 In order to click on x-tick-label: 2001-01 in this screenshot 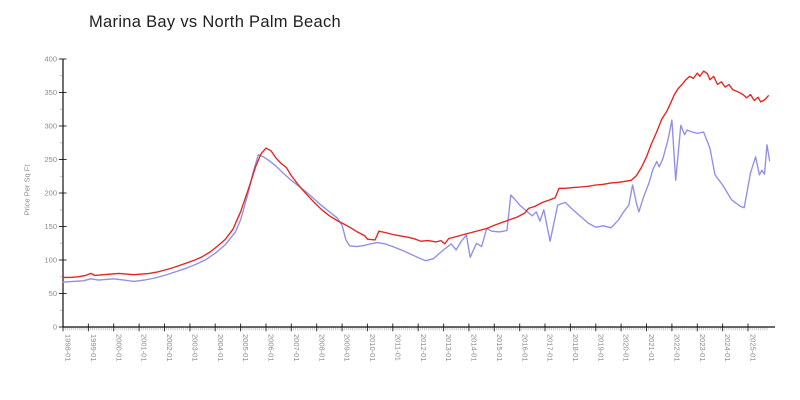, I will do `click(144, 348)`.